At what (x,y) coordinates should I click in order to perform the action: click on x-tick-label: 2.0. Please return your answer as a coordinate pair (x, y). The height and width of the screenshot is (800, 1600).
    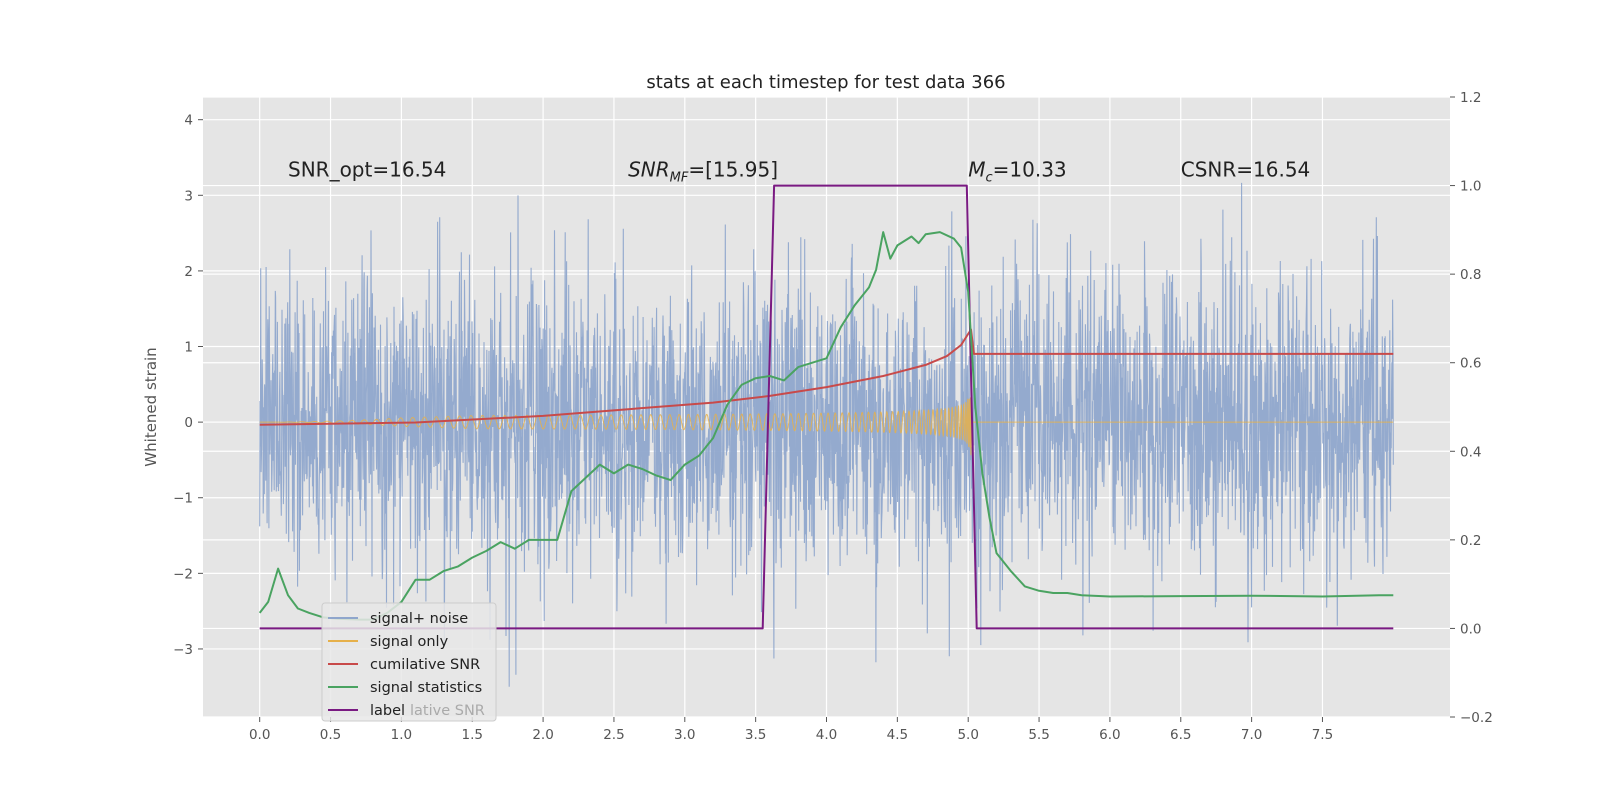
    Looking at the image, I should click on (542, 735).